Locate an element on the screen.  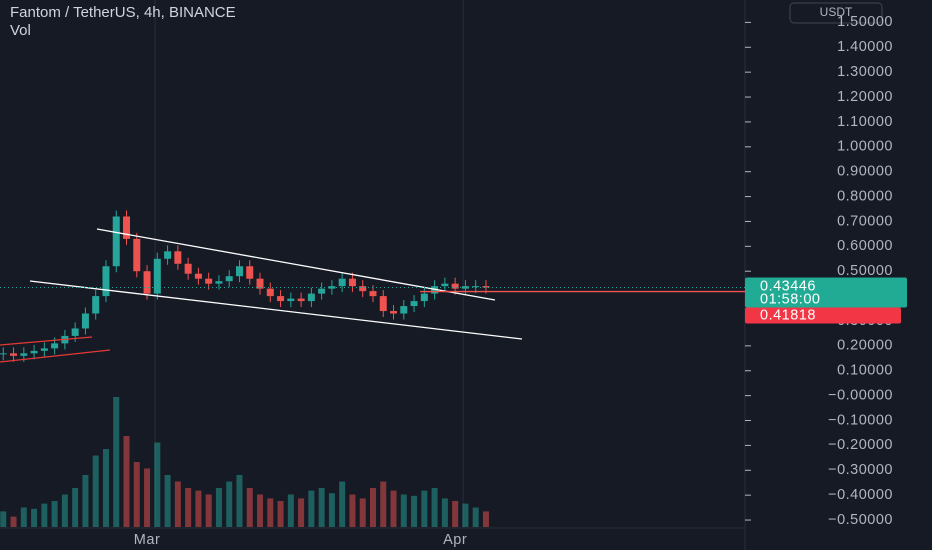
y-tick-label: 1.10000 is located at coordinates (865, 122).